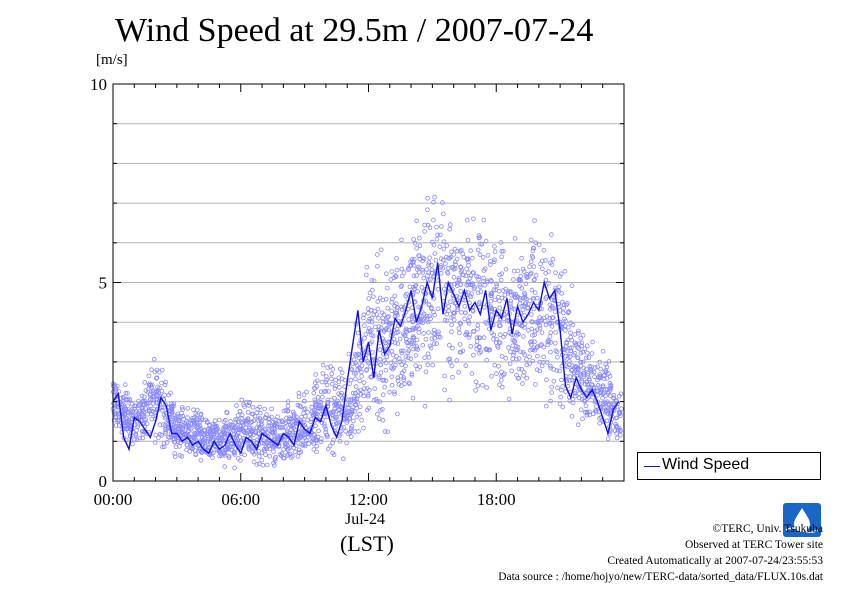 The image size is (842, 595). What do you see at coordinates (113, 499) in the screenshot?
I see `x-tick-label: 00:00` at bounding box center [113, 499].